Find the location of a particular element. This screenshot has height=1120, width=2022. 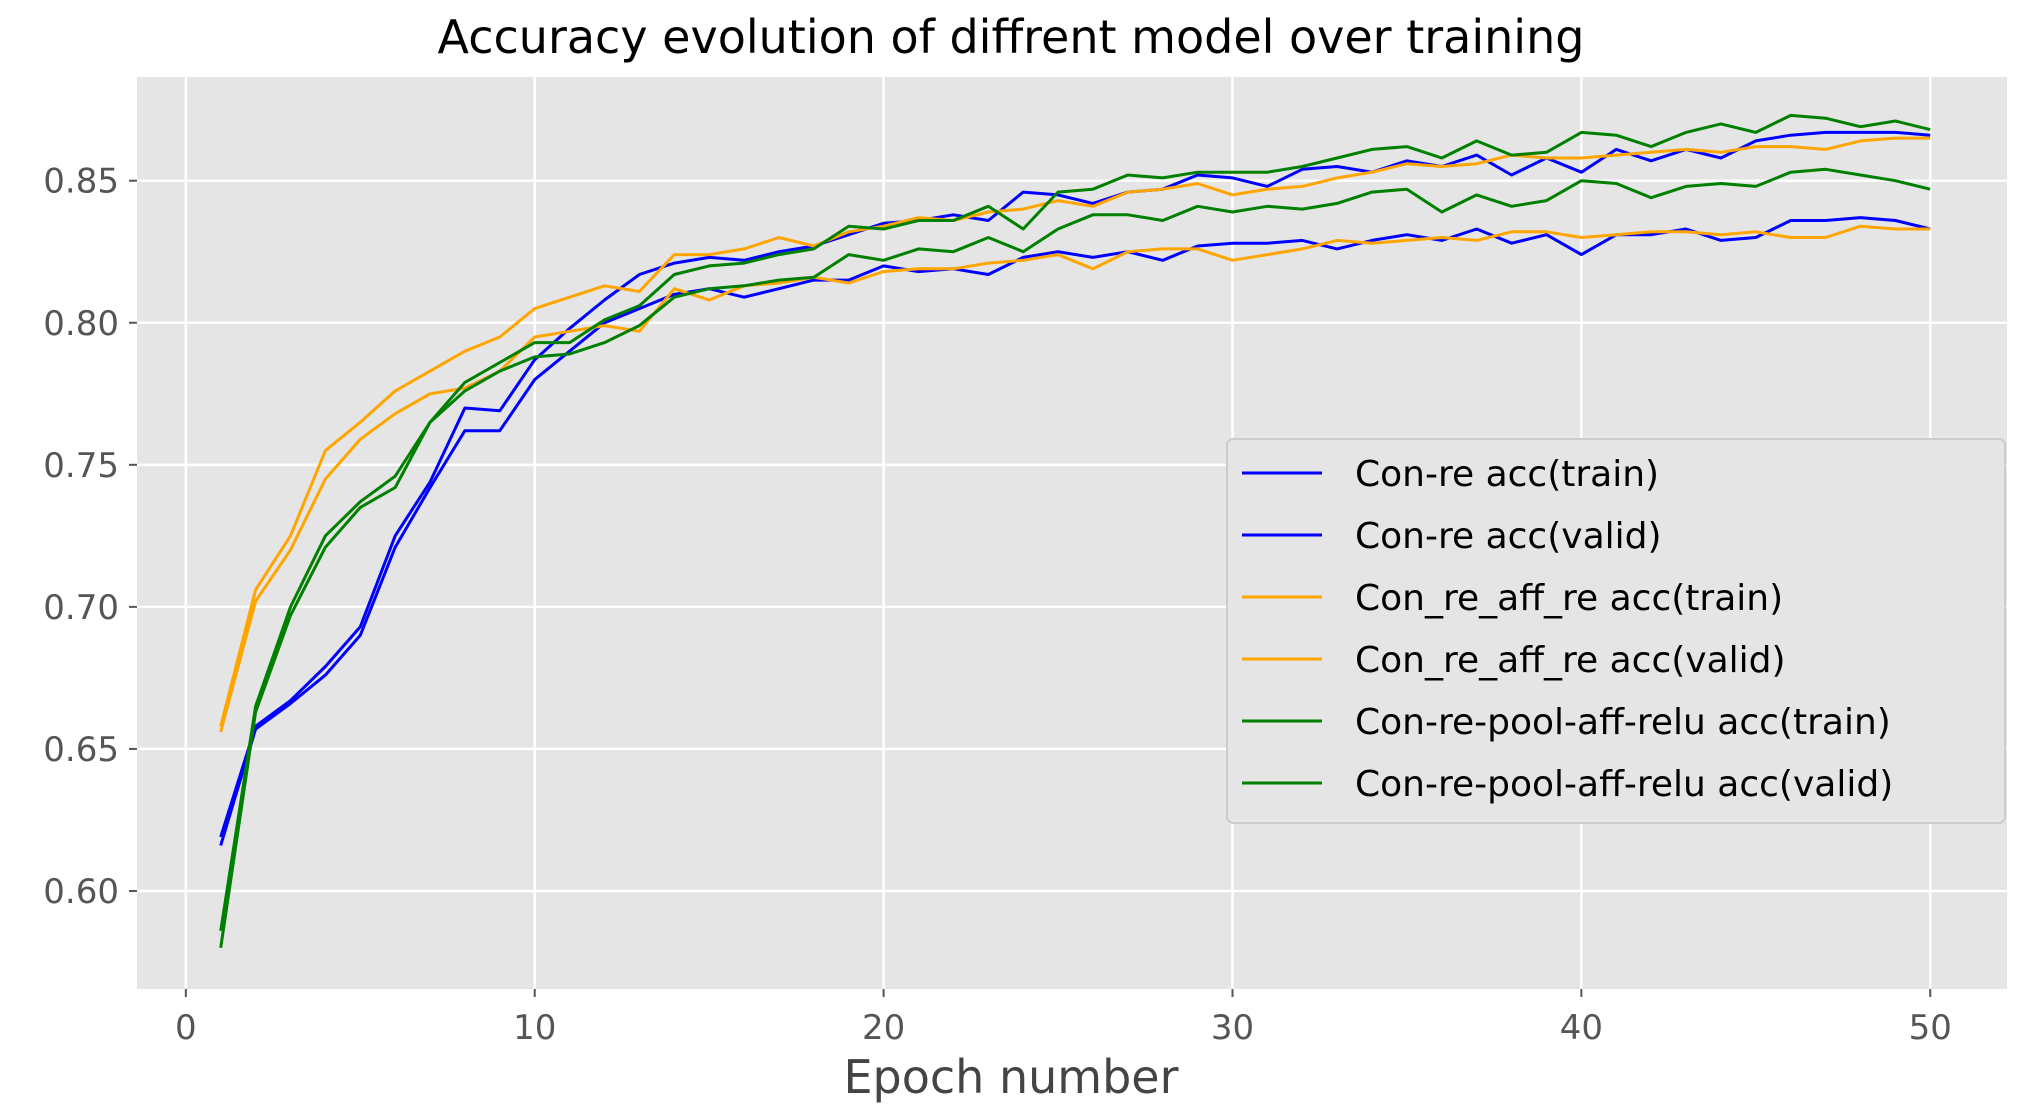

x-tick-label: 0 is located at coordinates (186, 1028).